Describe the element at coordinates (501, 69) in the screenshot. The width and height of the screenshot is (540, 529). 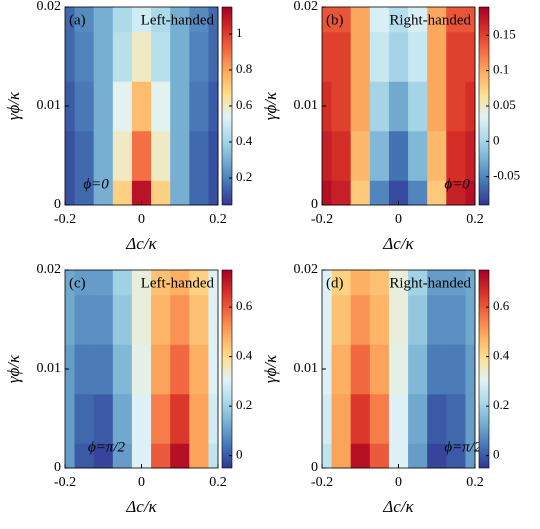
I see `colorbar-tick-label: 0.1` at that location.